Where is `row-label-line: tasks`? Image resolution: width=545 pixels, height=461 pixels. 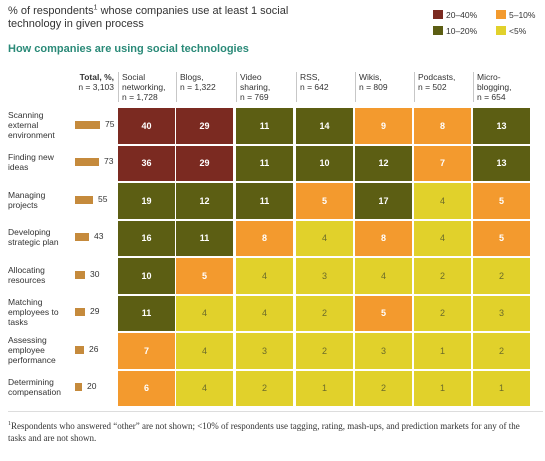
row-label-line: tasks is located at coordinates (18, 322).